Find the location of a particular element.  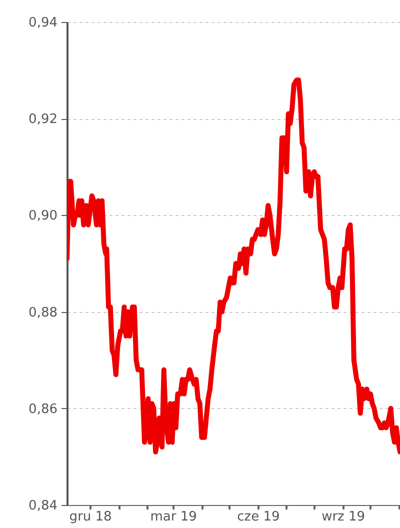

y-tick-label: 0,86 is located at coordinates (43, 409).